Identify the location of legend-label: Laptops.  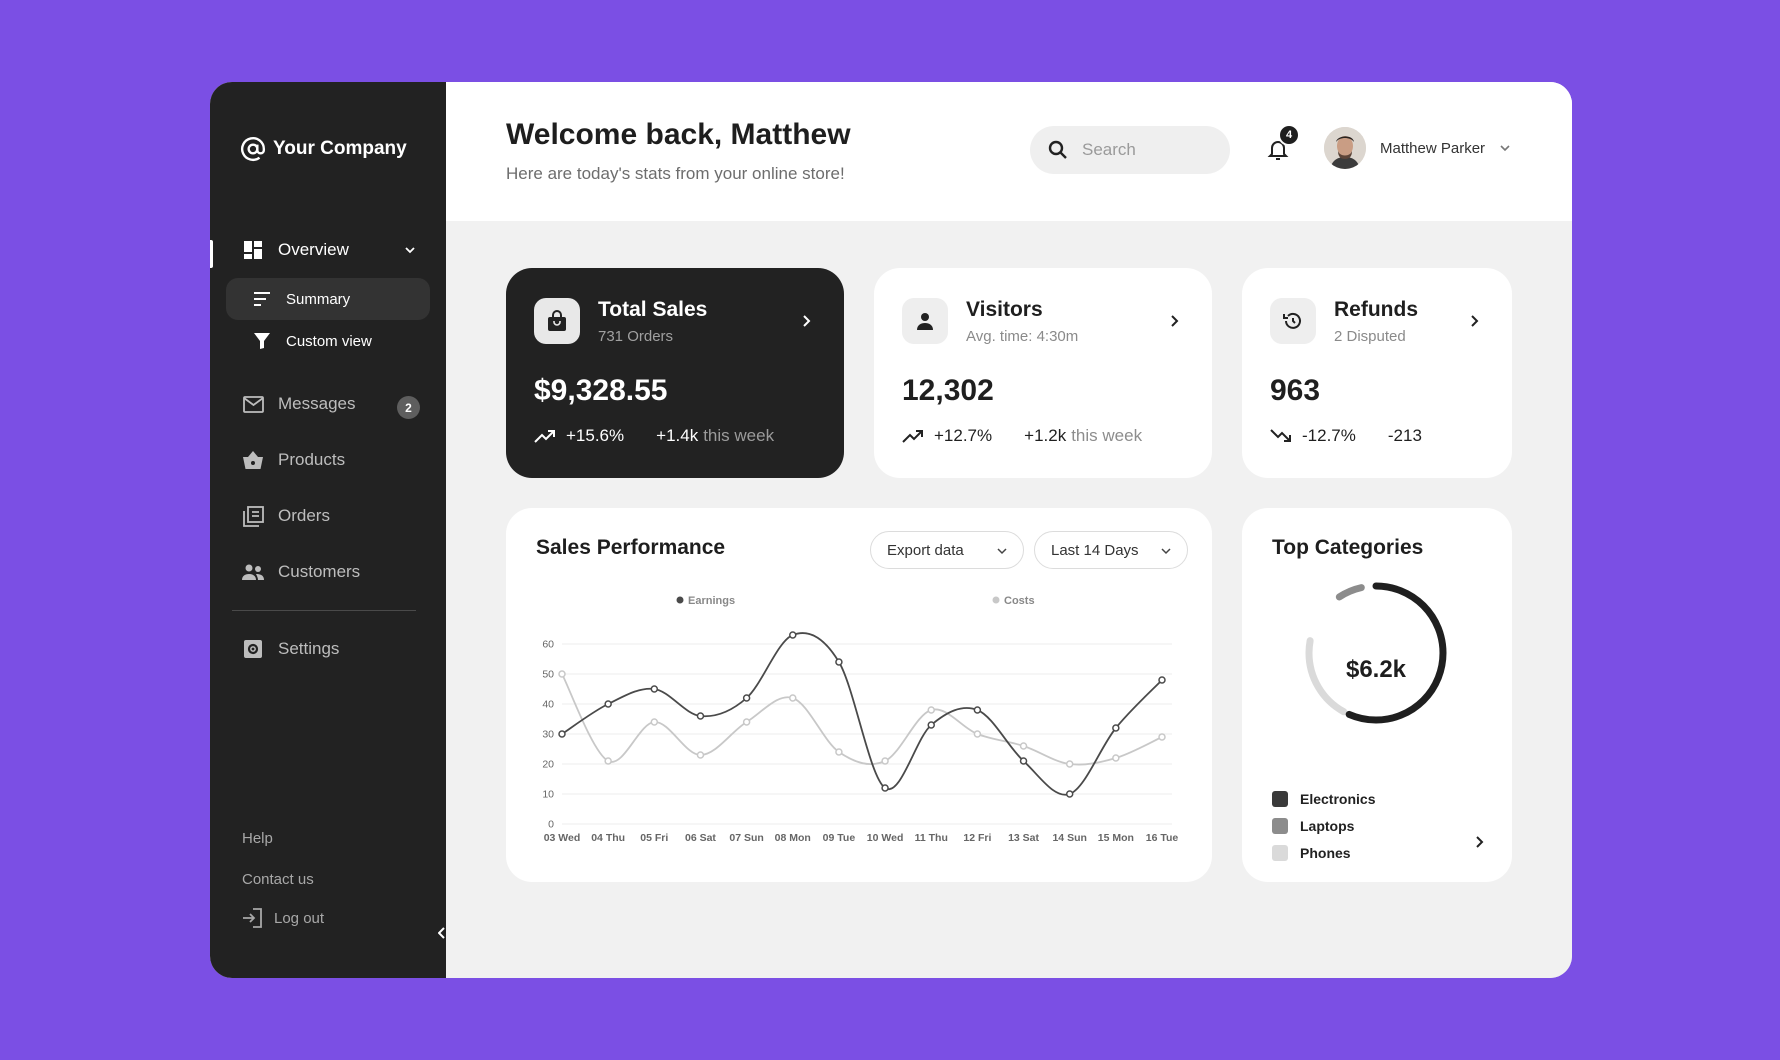
(1327, 825).